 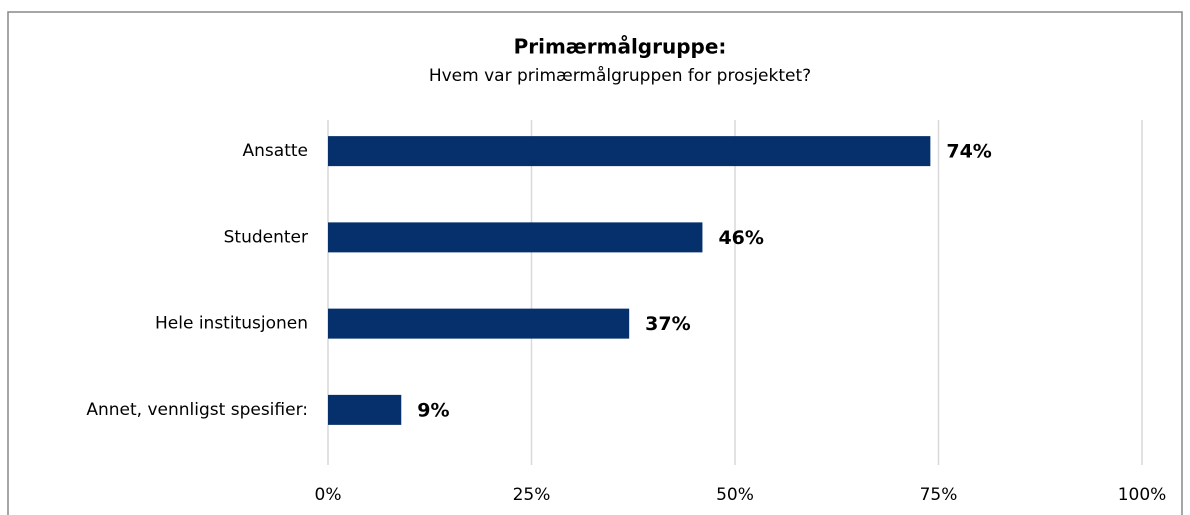 What do you see at coordinates (328, 495) in the screenshot?
I see `x-tick-label: 0%` at bounding box center [328, 495].